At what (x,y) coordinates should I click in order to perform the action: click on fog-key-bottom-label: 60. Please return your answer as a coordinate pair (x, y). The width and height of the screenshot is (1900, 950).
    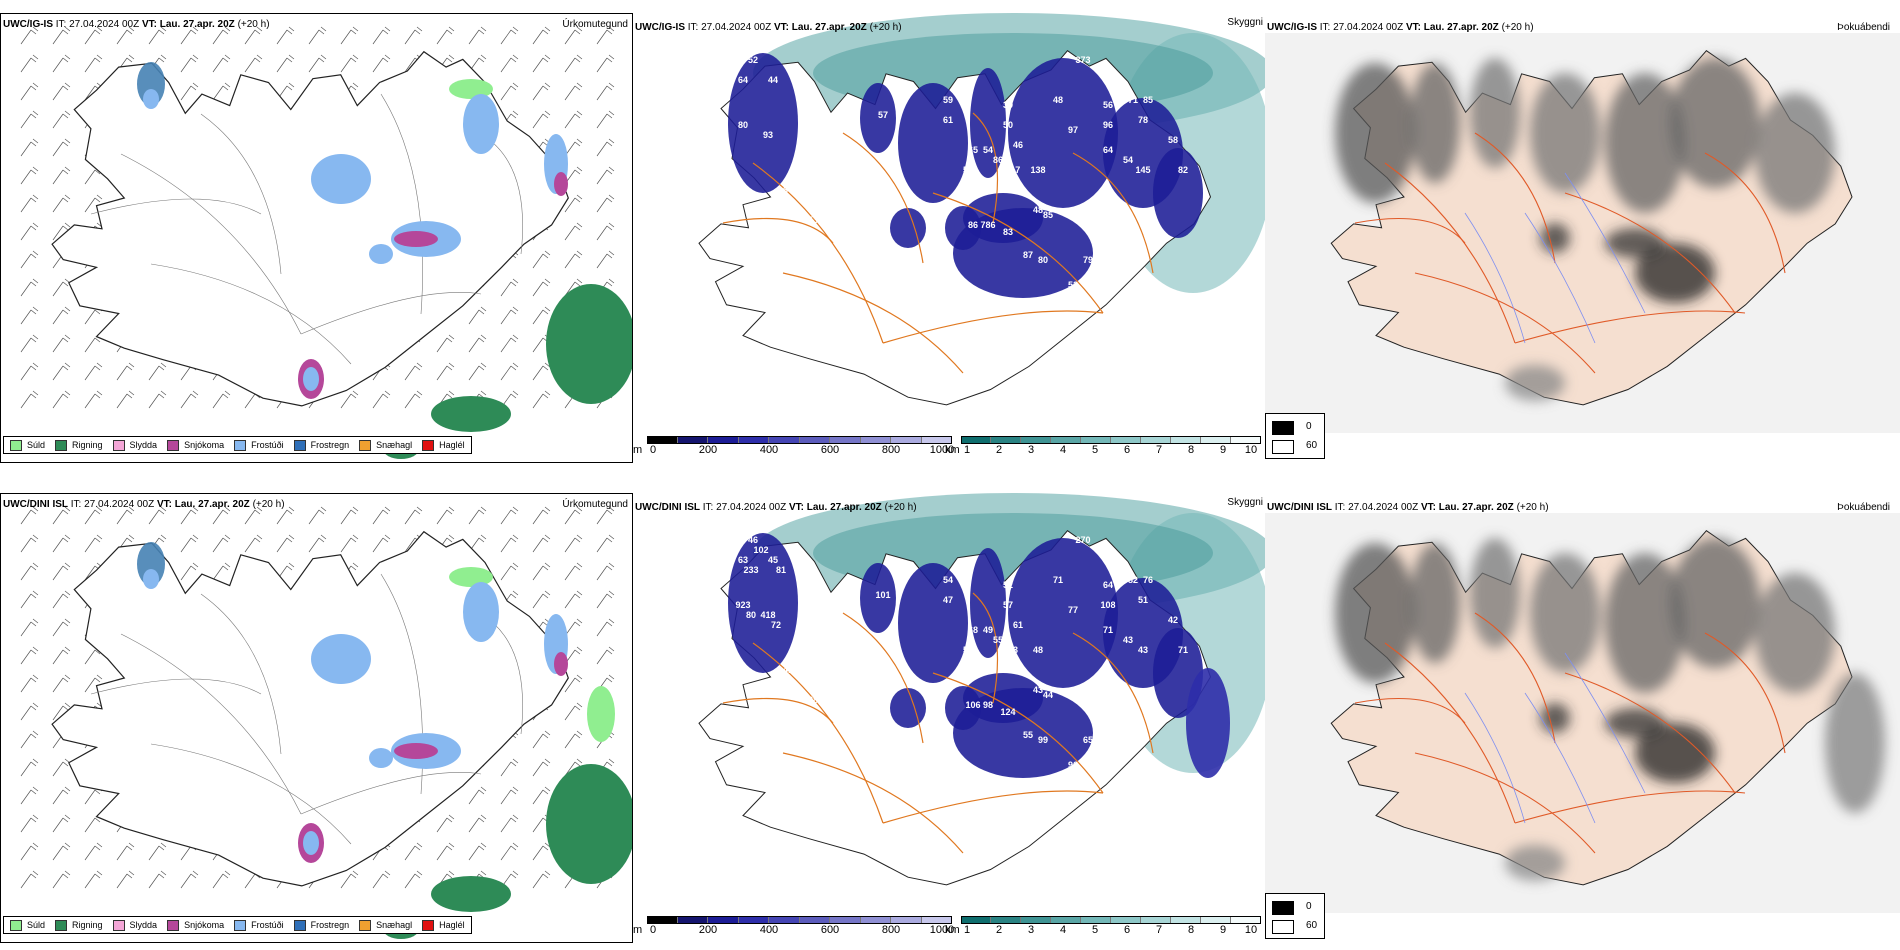
    Looking at the image, I should click on (1312, 445).